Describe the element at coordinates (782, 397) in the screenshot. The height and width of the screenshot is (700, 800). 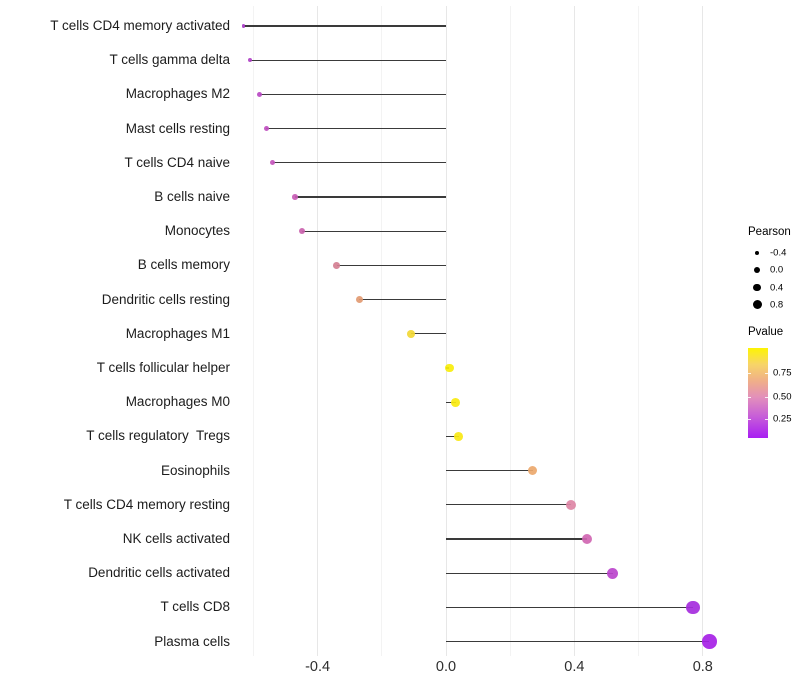
I see `pvalue-tick-label: 0.50` at that location.